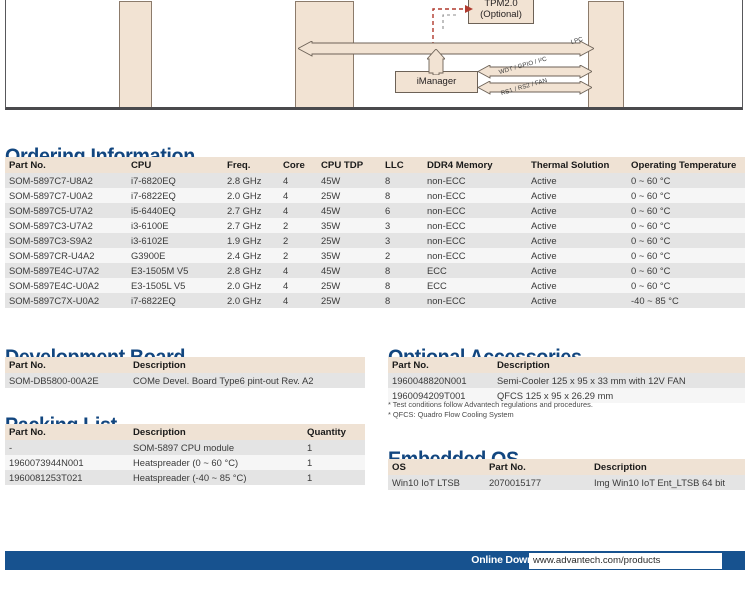 This screenshot has height=591, width=750. Describe the element at coordinates (475, 270) in the screenshot. I see `cell-memory: ECC` at that location.